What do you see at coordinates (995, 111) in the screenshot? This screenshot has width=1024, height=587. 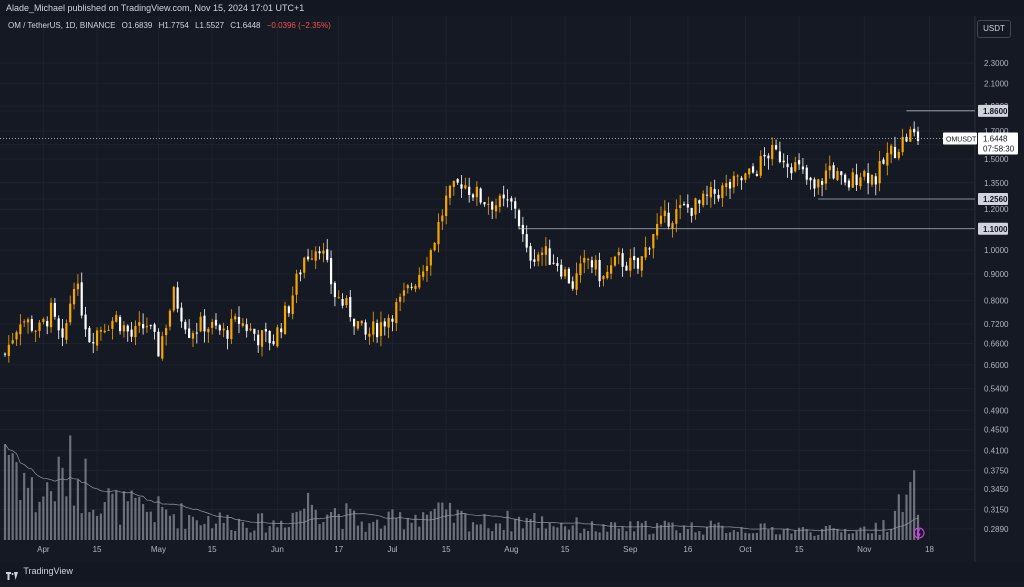 I see `price-level-label: 1.8600` at bounding box center [995, 111].